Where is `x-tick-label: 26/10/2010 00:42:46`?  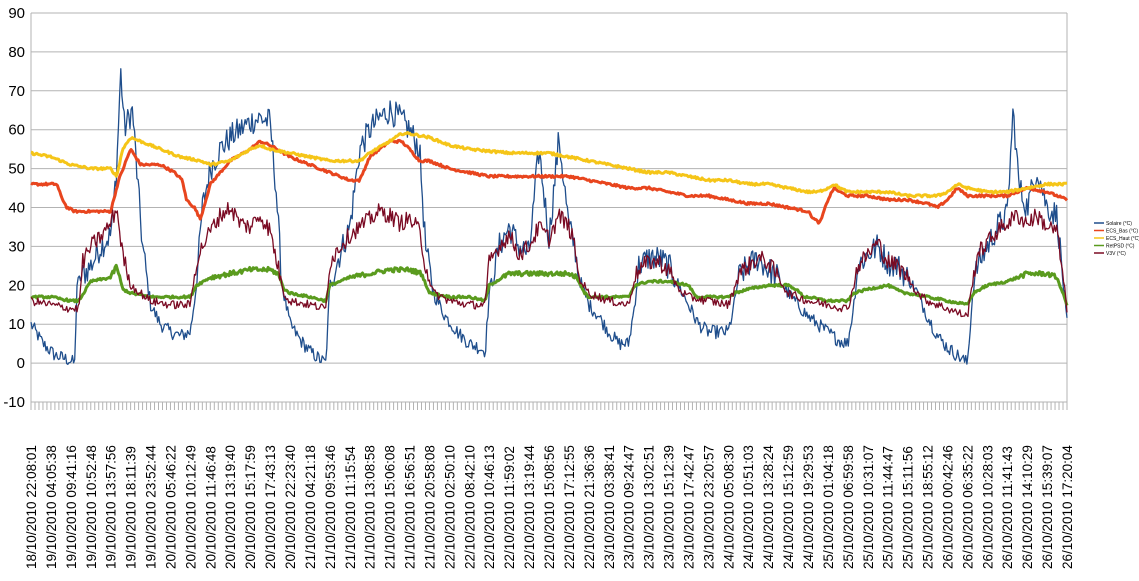 x-tick-label: 26/10/2010 00:42:46 is located at coordinates (947, 507).